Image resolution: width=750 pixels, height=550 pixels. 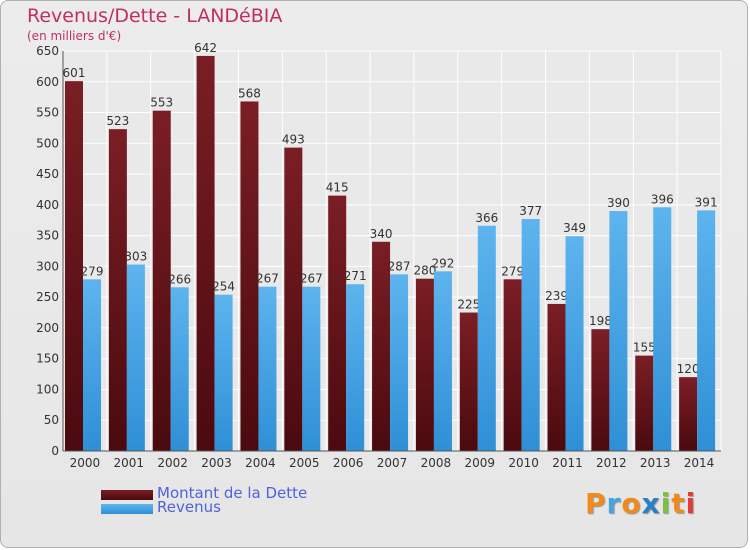 I want to click on y-tick-label: 600, so click(x=47, y=82).